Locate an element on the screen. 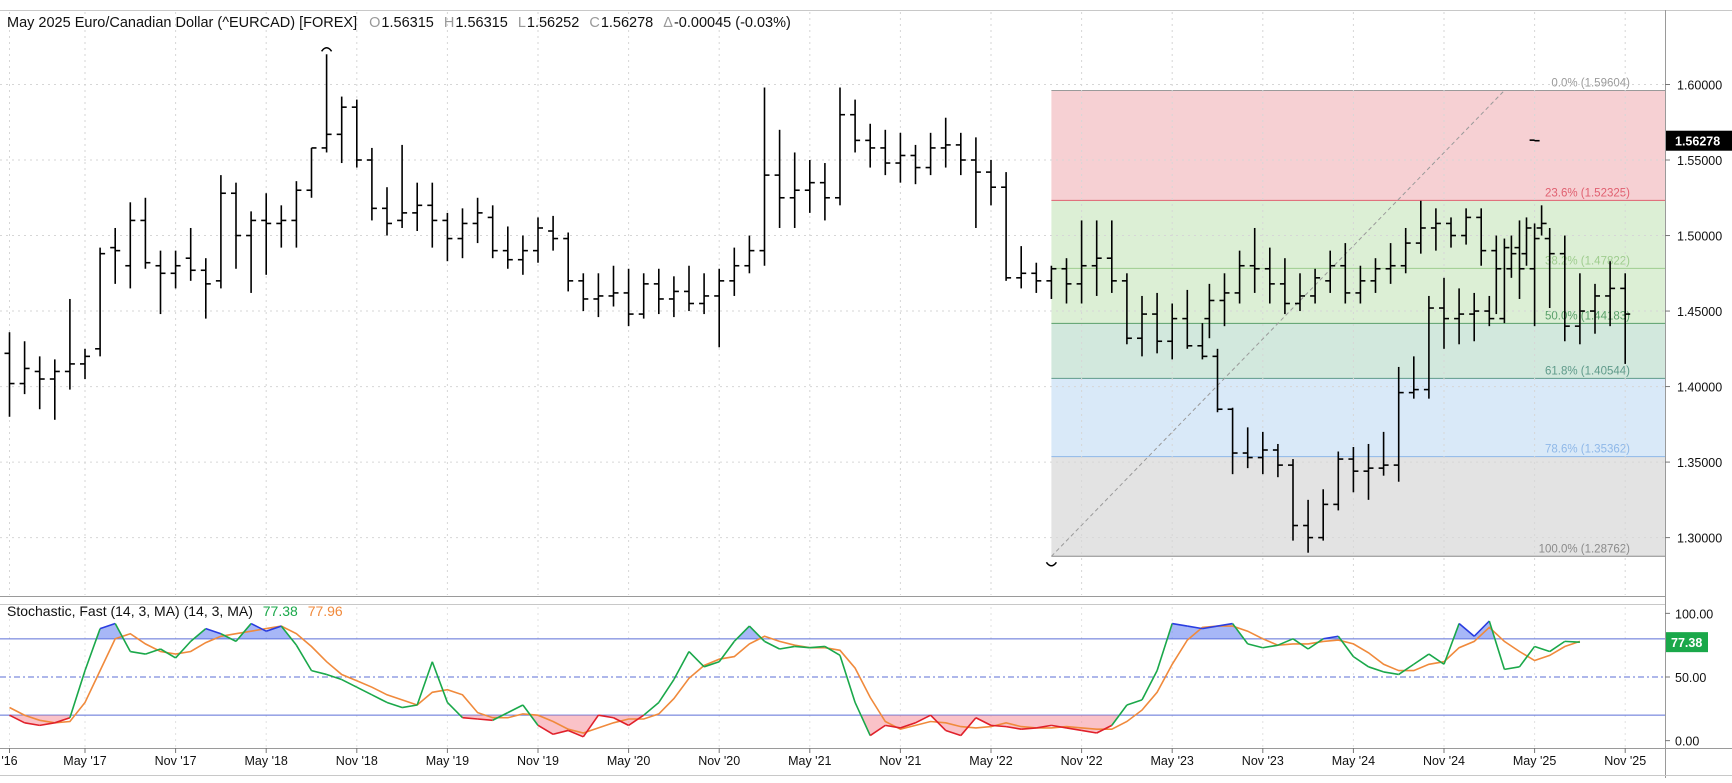 This screenshot has height=783, width=1732. time-axis-label: Nov '22 is located at coordinates (1082, 761).